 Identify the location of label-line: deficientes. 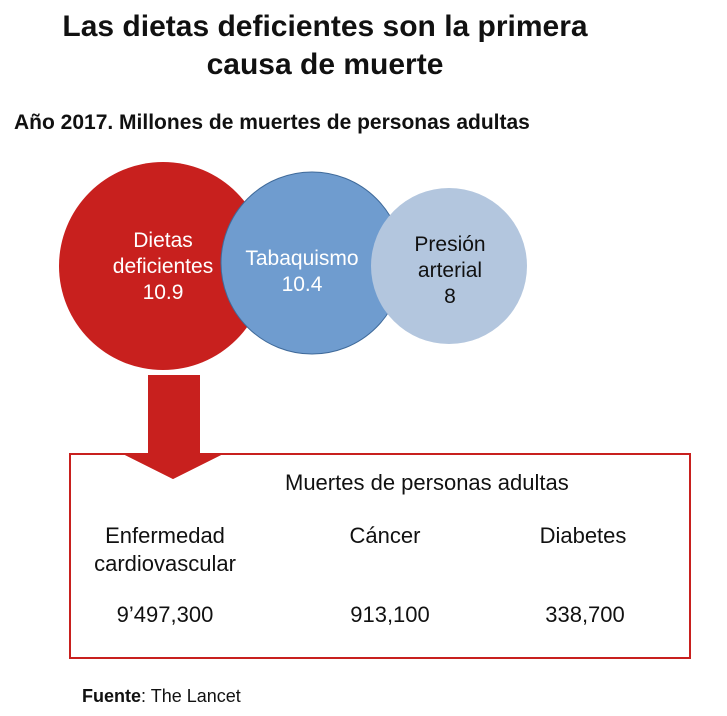
(163, 266).